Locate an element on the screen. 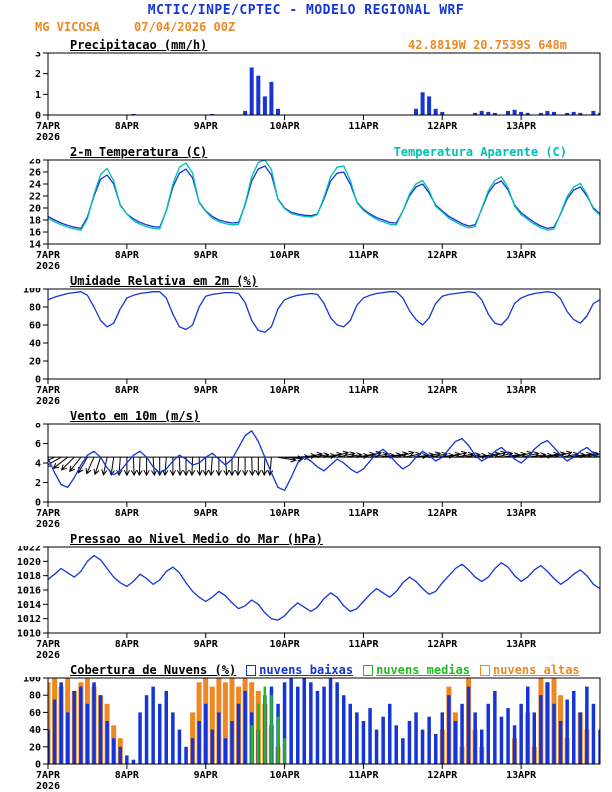 The width and height of the screenshot is (612, 792). nuvens-medias-label: nuvens medias is located at coordinates (423, 670).